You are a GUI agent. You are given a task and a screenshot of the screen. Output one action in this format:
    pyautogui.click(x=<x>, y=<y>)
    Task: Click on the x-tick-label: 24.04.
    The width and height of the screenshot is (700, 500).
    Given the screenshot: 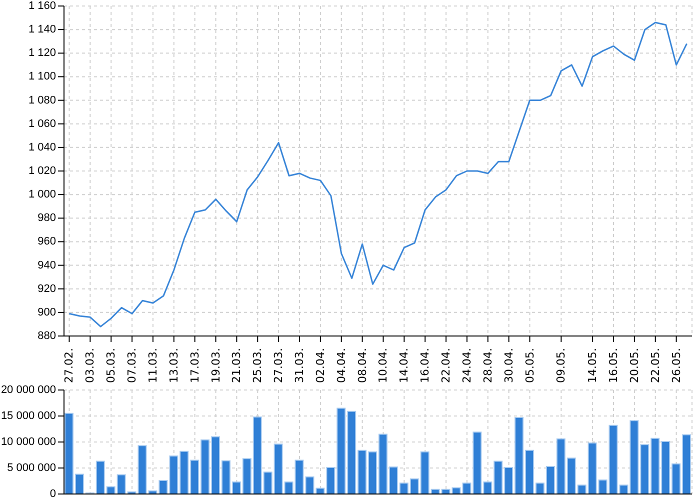 What is the action you would take?
    pyautogui.click(x=467, y=365)
    